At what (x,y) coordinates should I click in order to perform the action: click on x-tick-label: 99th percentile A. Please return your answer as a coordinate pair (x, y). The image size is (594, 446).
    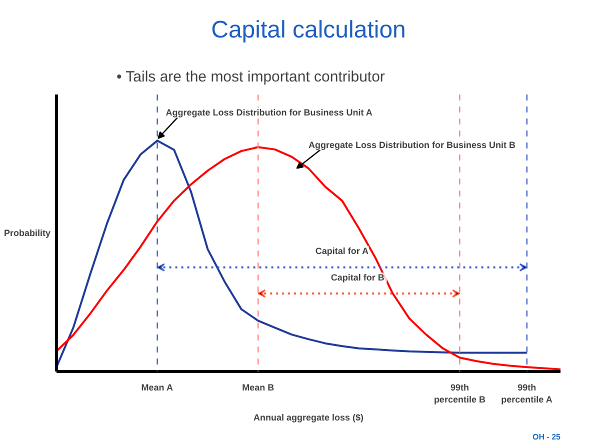
    Looking at the image, I should click on (527, 393).